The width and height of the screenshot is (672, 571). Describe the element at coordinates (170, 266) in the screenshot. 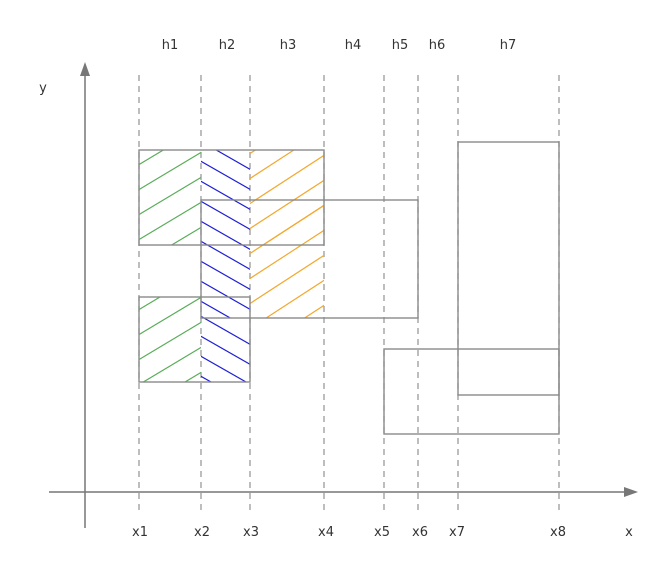

I see `hatch-h1-green` at that location.